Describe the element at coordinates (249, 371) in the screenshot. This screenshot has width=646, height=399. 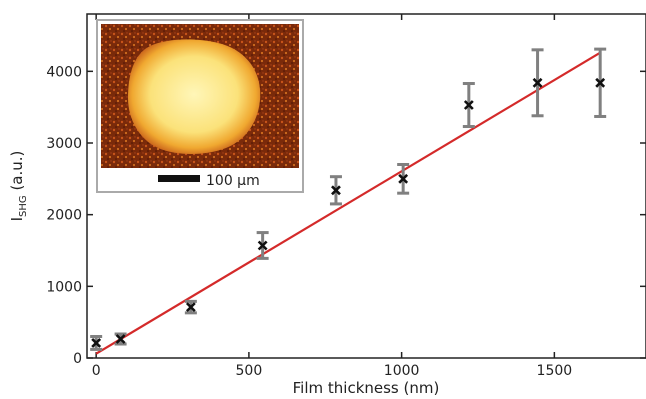
I see `x-tick-label-500: 500` at that location.